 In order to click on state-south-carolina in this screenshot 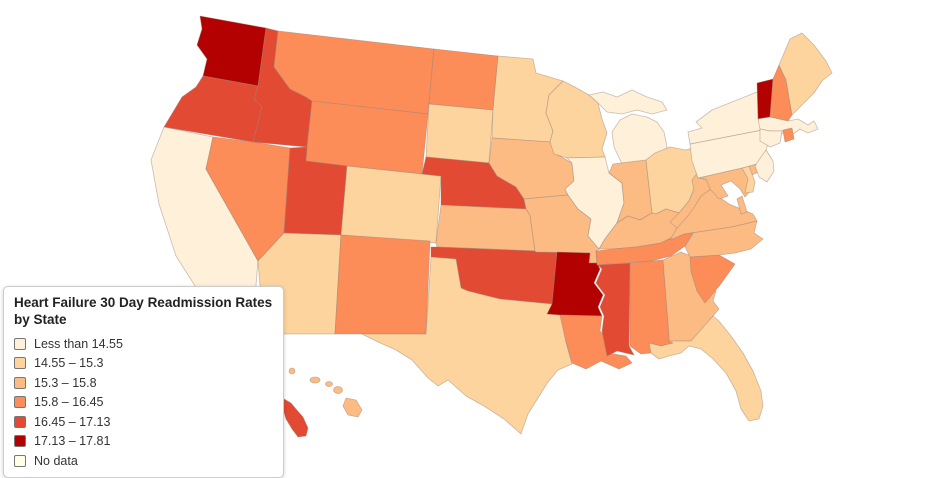, I will do `click(712, 279)`.